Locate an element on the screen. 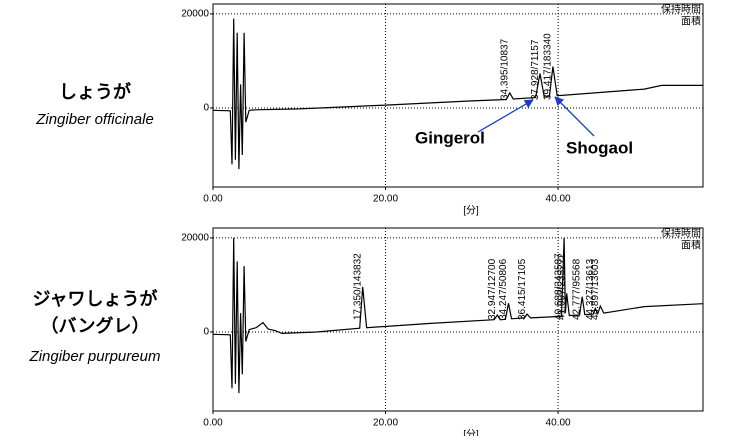 This screenshot has height=441, width=730. sample-name: Zingiber purpureum is located at coordinates (95, 356).